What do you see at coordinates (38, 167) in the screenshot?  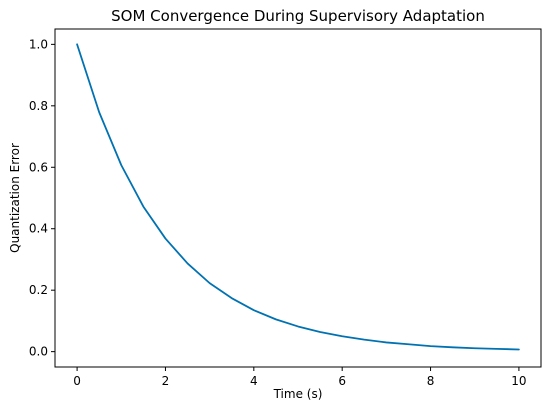 I see `y-tick-label: 0.6` at bounding box center [38, 167].